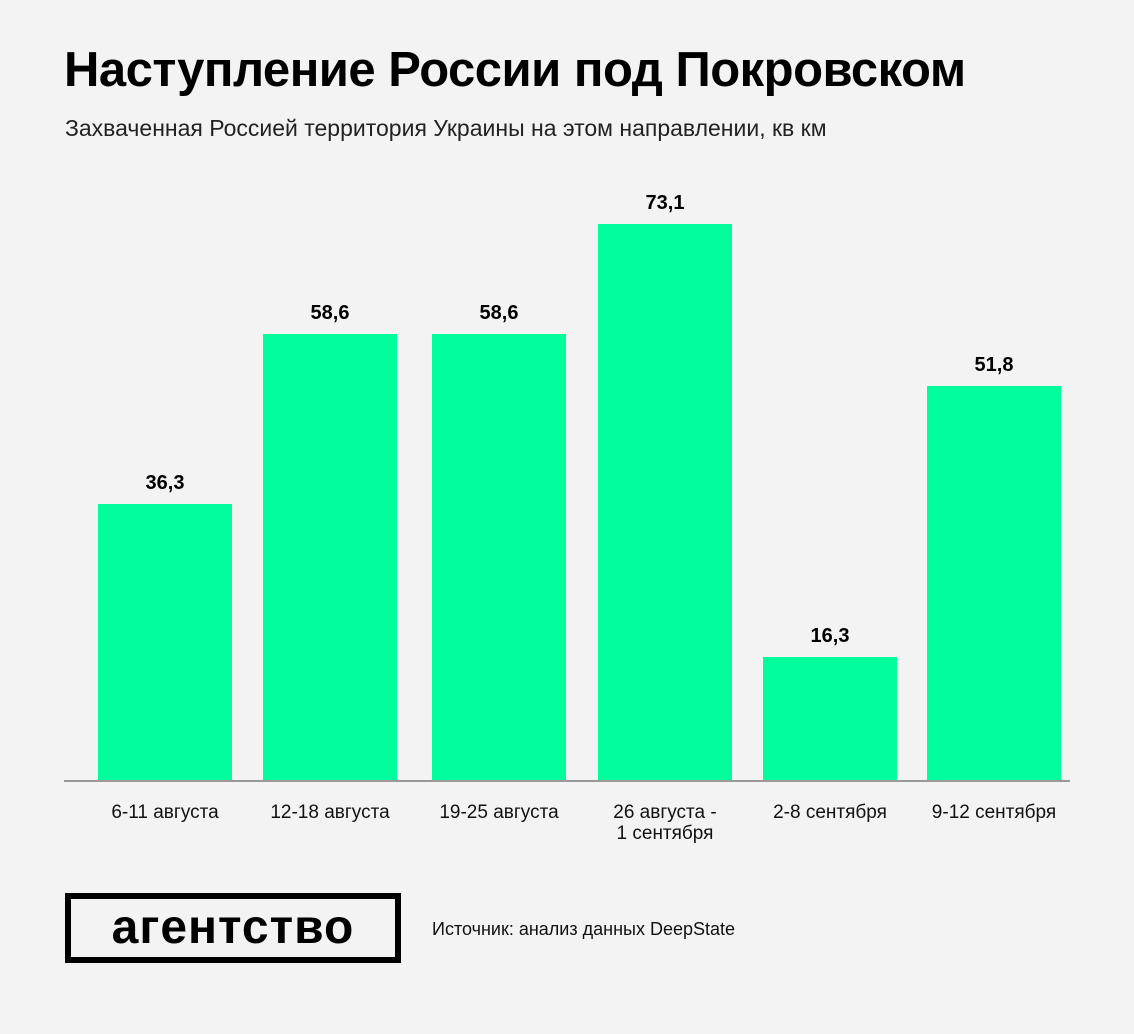 The height and width of the screenshot is (1034, 1134). What do you see at coordinates (665, 823) in the screenshot?
I see `x-tick-label: 26 августа - 1 сентября` at bounding box center [665, 823].